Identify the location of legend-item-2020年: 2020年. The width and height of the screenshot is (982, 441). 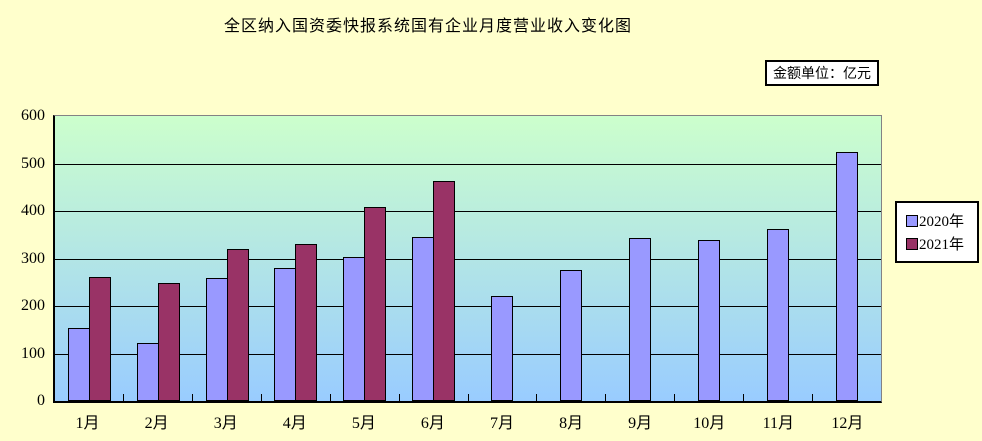
(940, 220).